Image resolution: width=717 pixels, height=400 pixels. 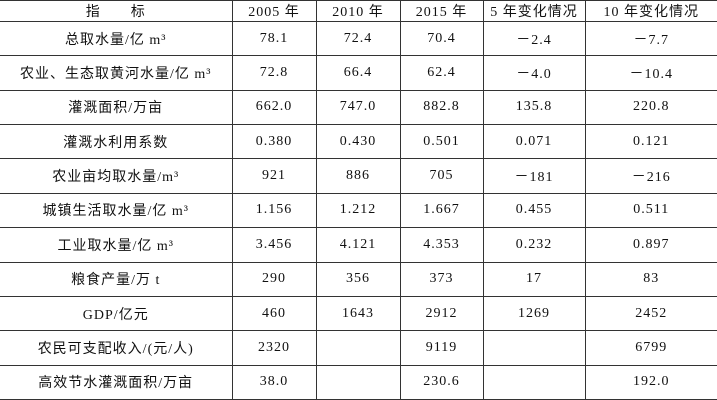 What do you see at coordinates (116, 107) in the screenshot?
I see `row-label: 灌溉面积/万亩` at bounding box center [116, 107].